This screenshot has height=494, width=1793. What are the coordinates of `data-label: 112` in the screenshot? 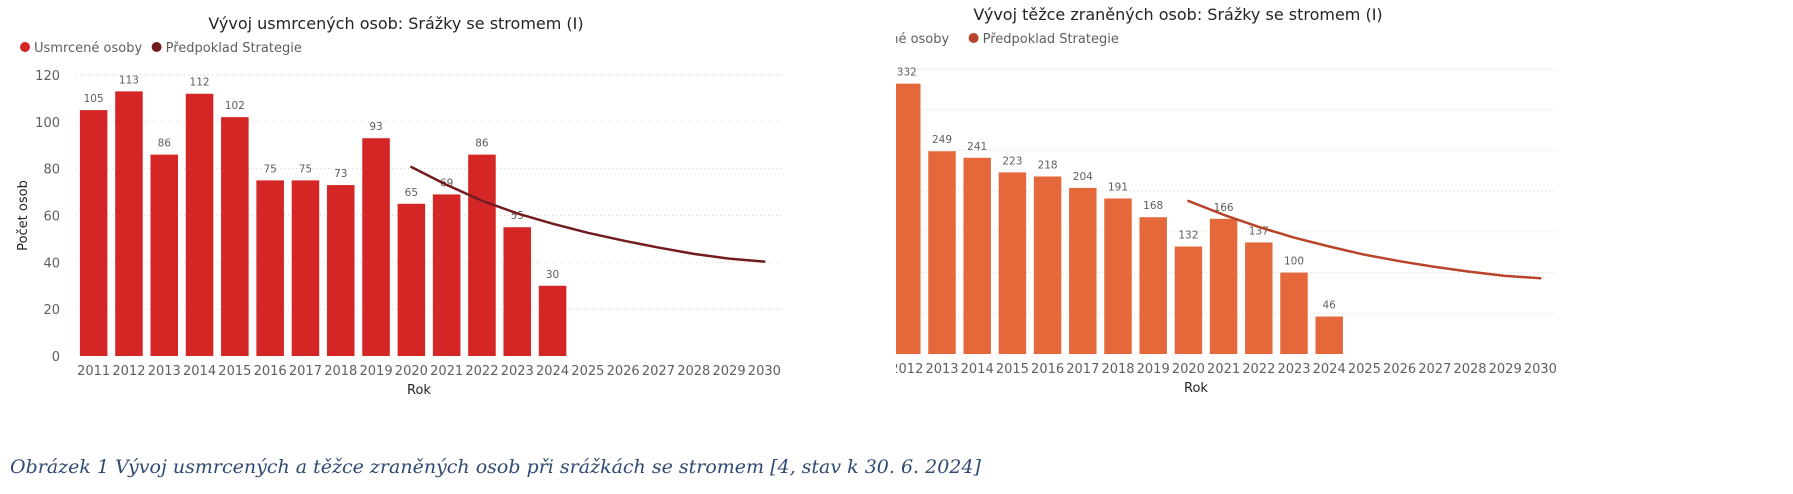 It's located at (200, 83).